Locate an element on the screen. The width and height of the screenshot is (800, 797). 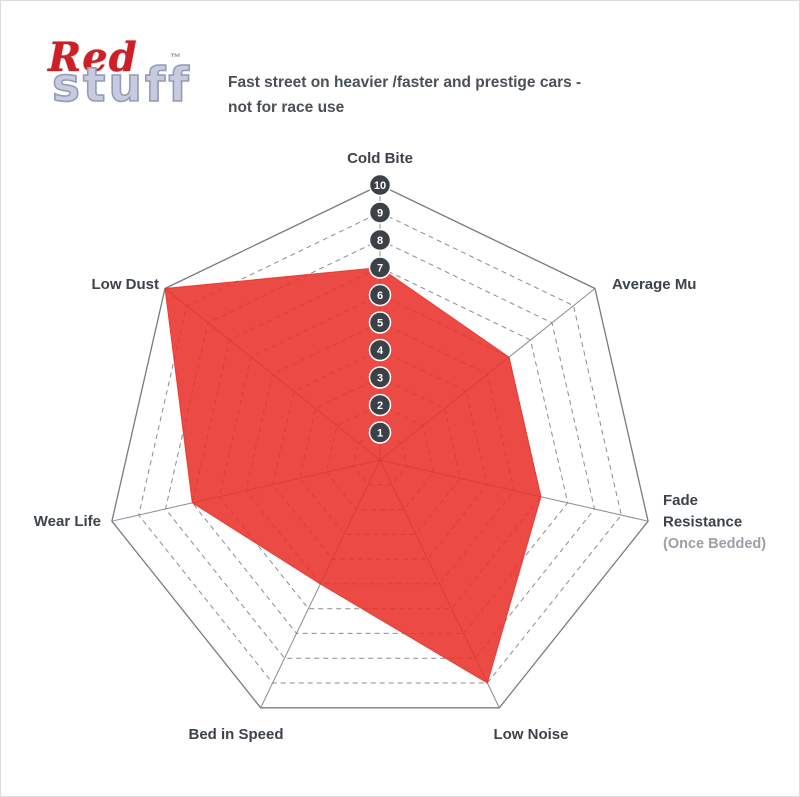
logo-stuff-text: stuff is located at coordinates (121, 85).